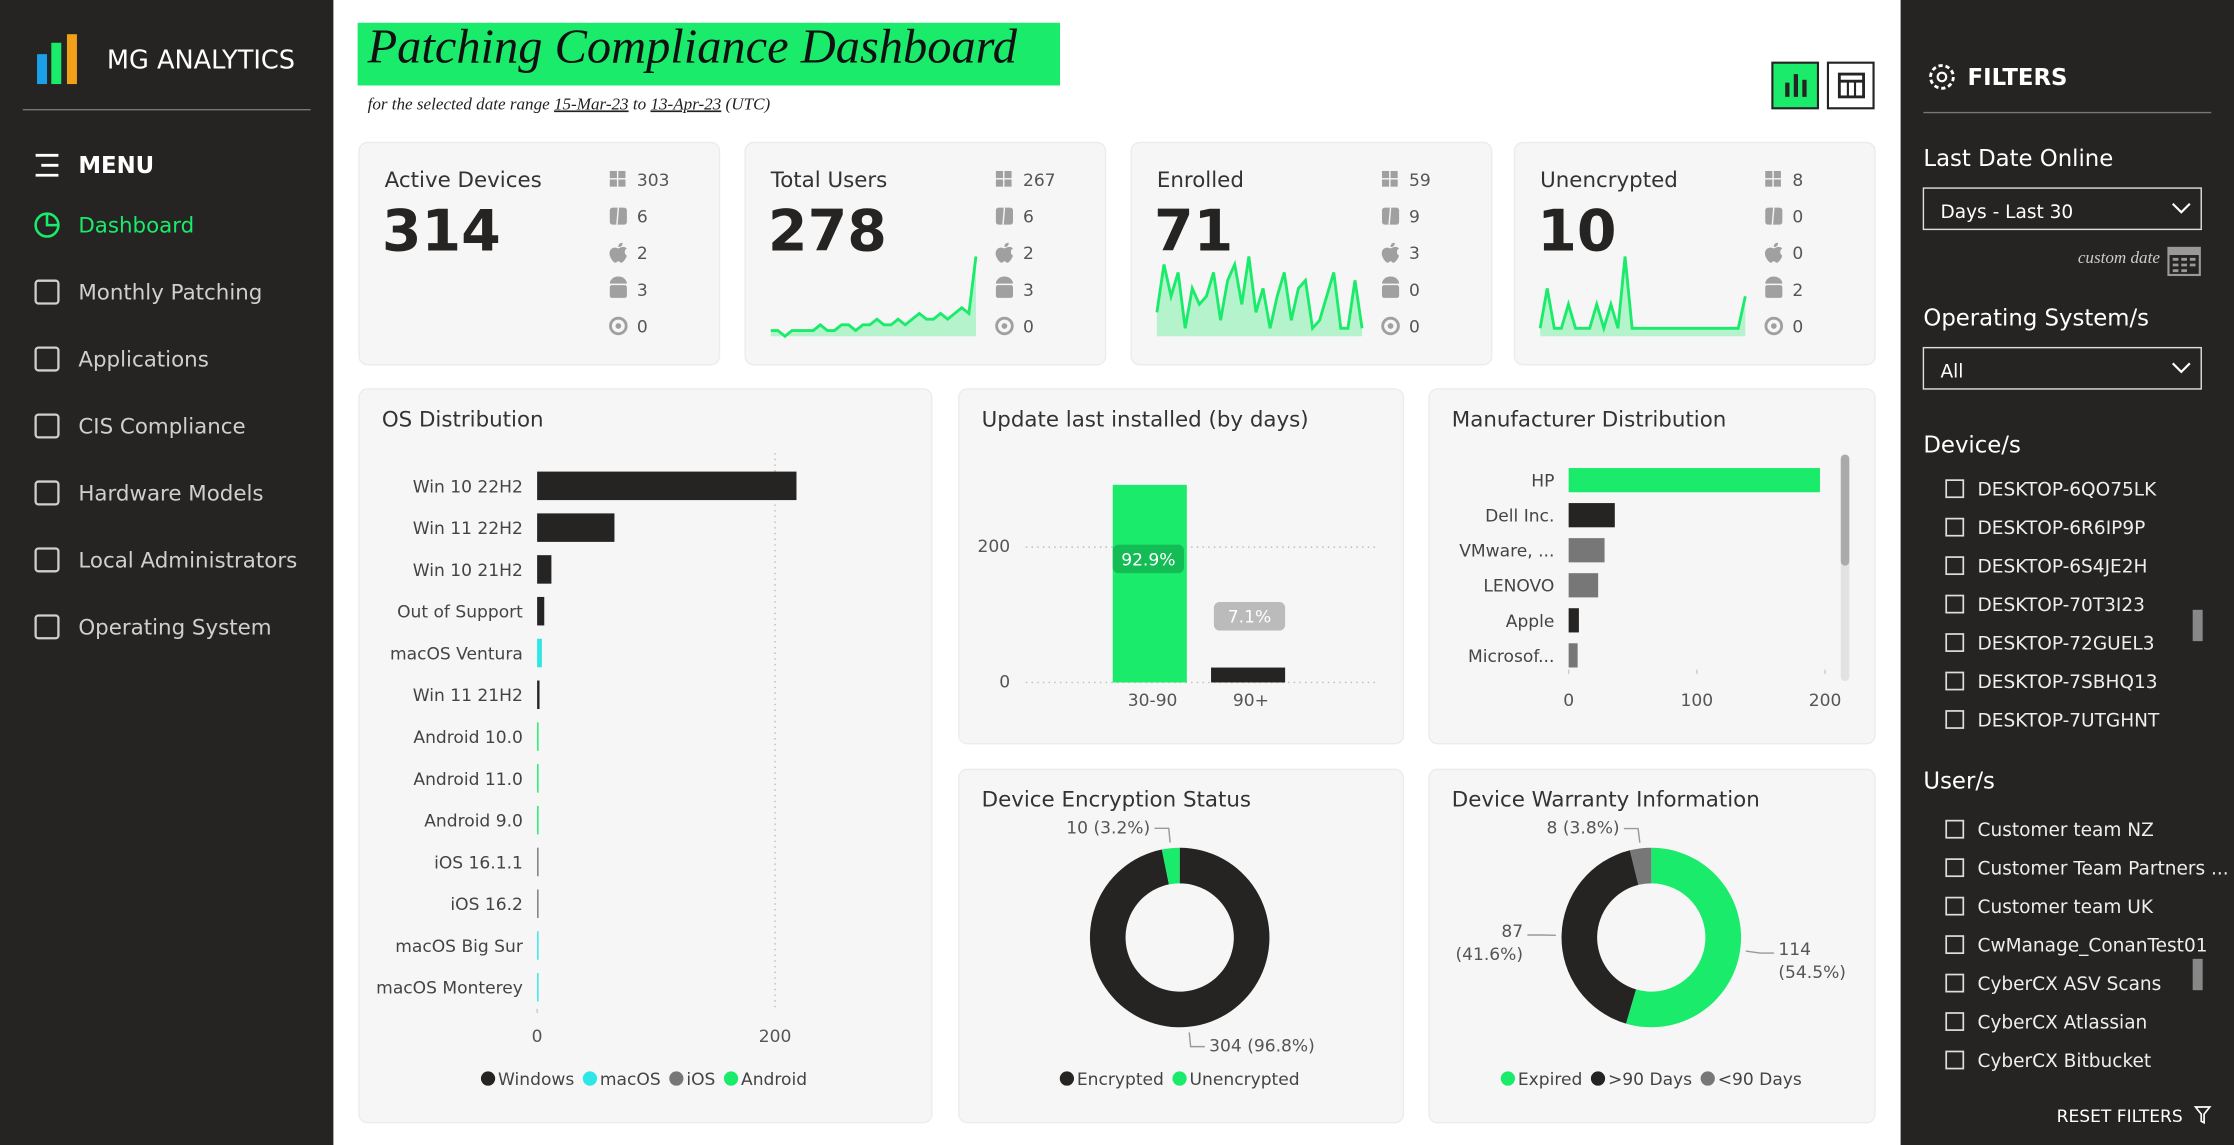 This screenshot has height=1145, width=2234. What do you see at coordinates (1039, 181) in the screenshot?
I see `os-count: 267` at bounding box center [1039, 181].